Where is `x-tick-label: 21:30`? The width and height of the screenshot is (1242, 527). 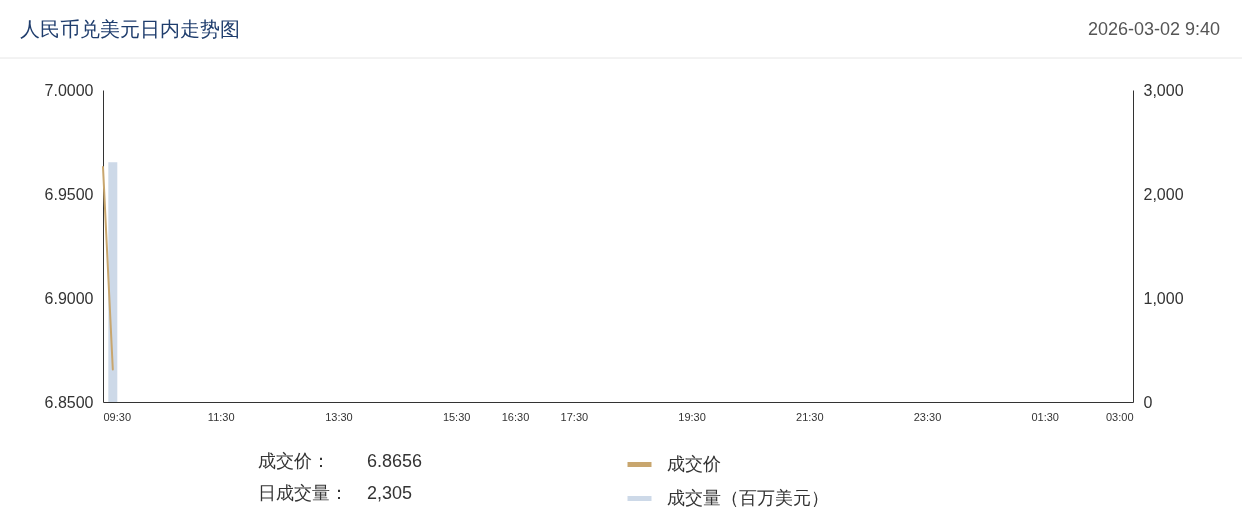
x-tick-label: 21:30 is located at coordinates (810, 416).